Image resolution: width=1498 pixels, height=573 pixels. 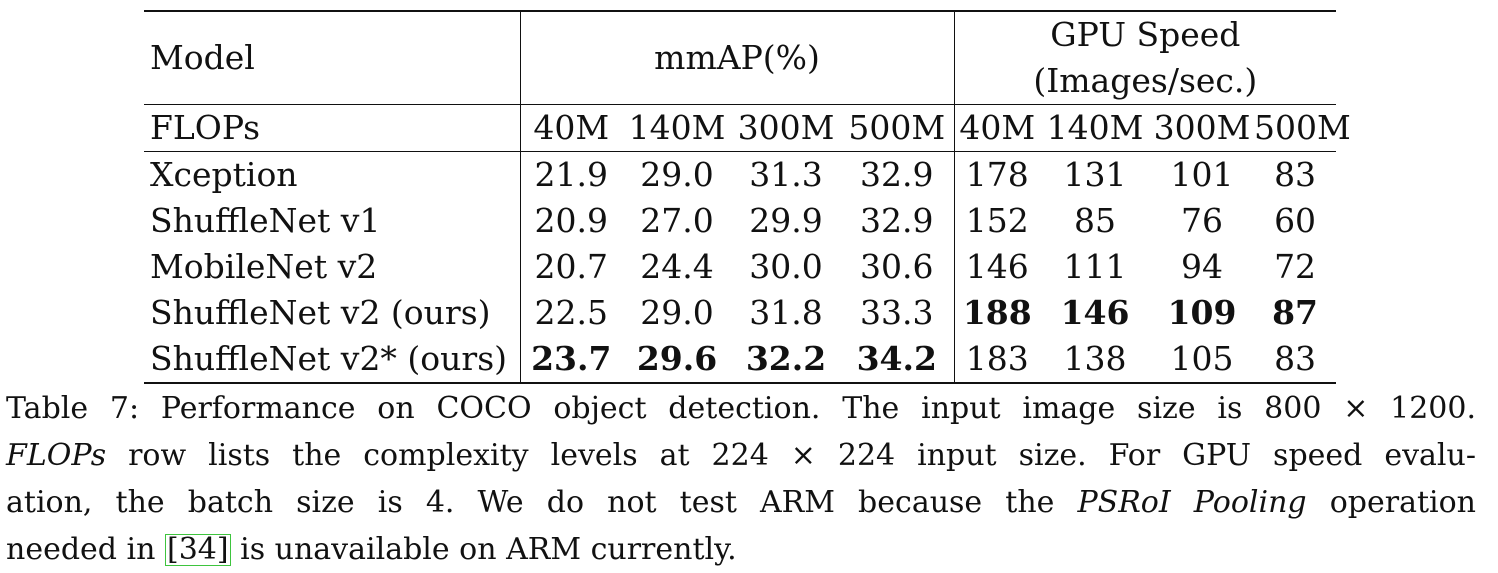 What do you see at coordinates (786, 360) in the screenshot?
I see `mmap-cell-best: 32.2` at bounding box center [786, 360].